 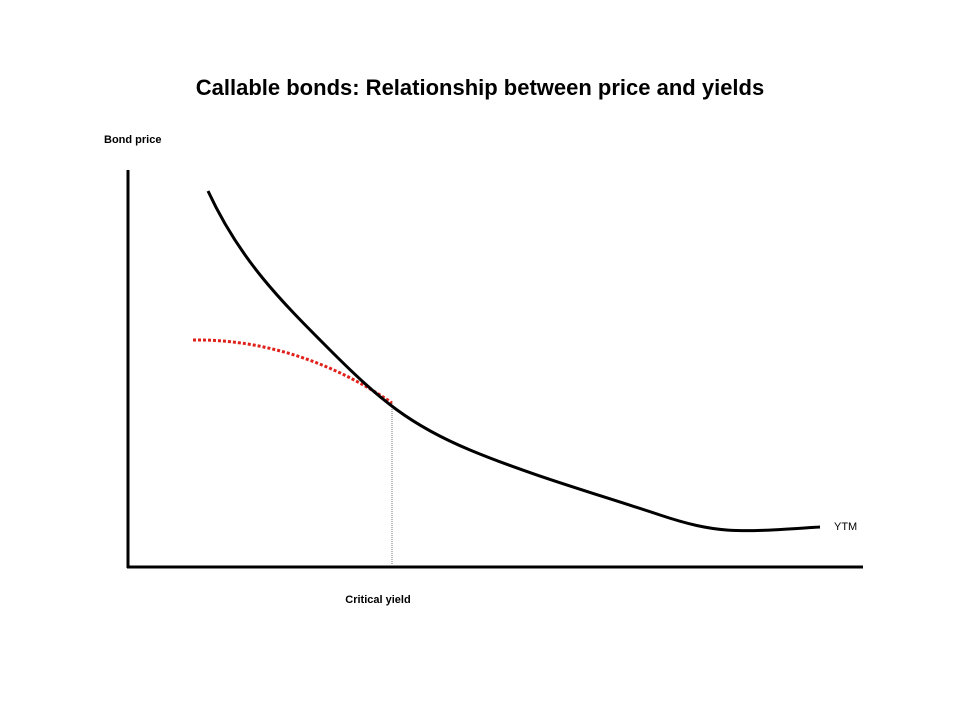 What do you see at coordinates (377, 600) in the screenshot?
I see `critical-yield-label: Critical yield` at bounding box center [377, 600].